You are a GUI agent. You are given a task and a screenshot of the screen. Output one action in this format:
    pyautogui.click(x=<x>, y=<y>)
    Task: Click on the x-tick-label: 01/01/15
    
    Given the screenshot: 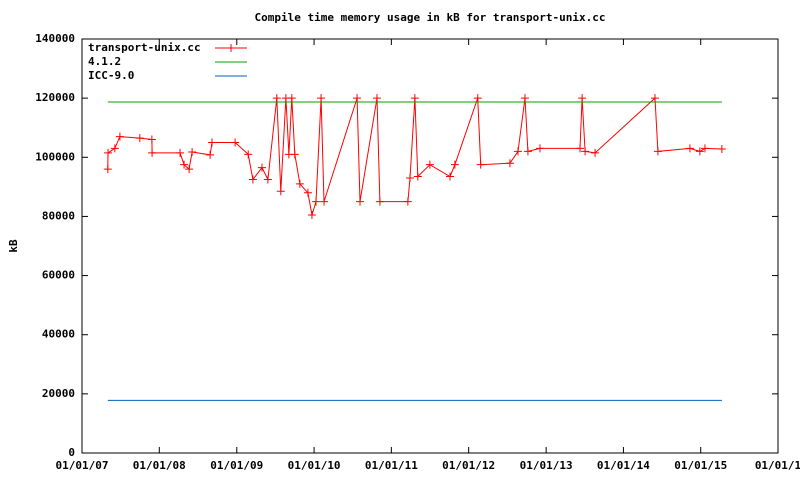 What is the action you would take?
    pyautogui.click(x=700, y=465)
    